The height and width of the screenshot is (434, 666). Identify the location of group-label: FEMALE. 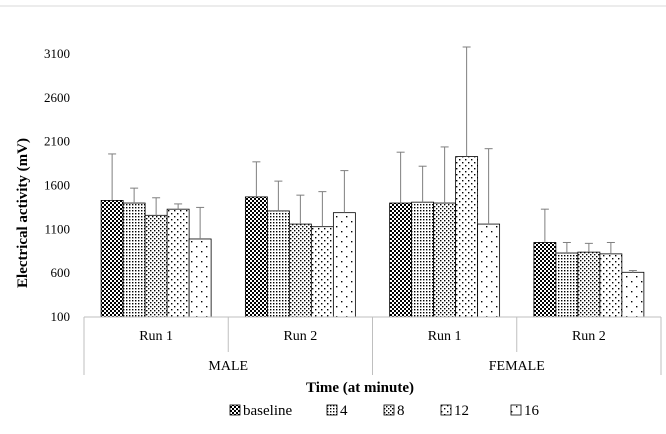
(517, 366).